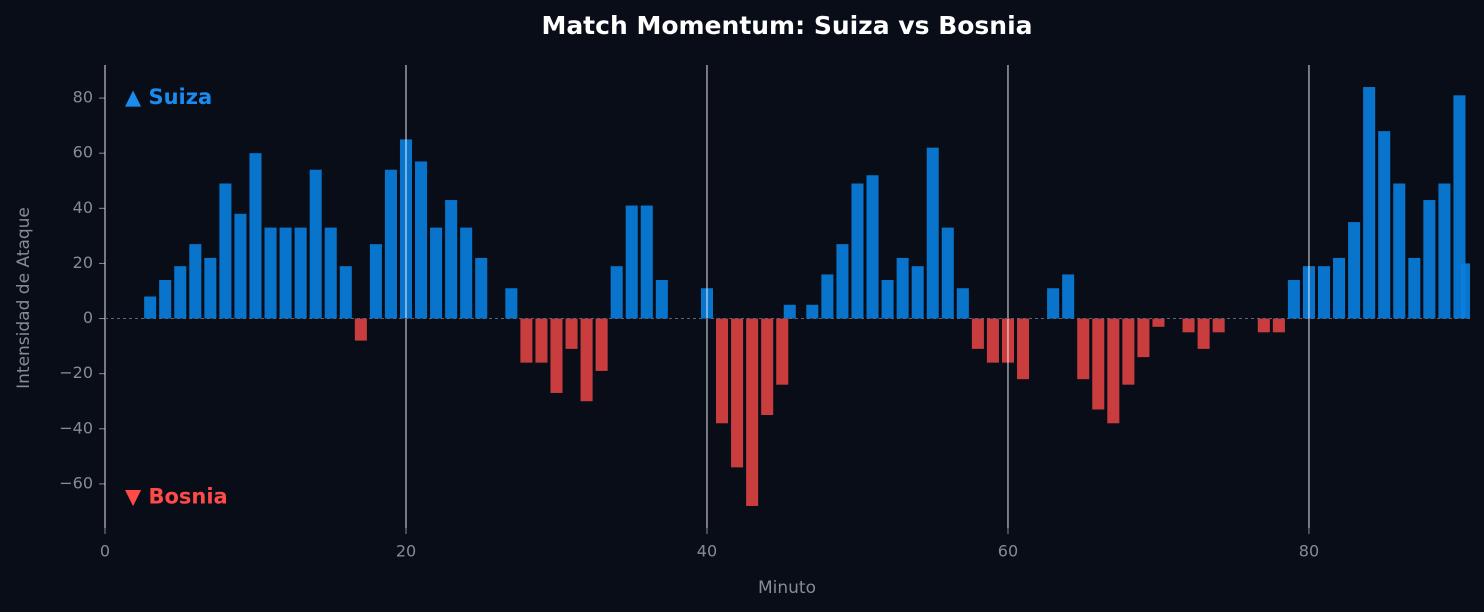  I want to click on chart-title: Match Momentum: Suiza vs Bosnia, so click(786, 25).